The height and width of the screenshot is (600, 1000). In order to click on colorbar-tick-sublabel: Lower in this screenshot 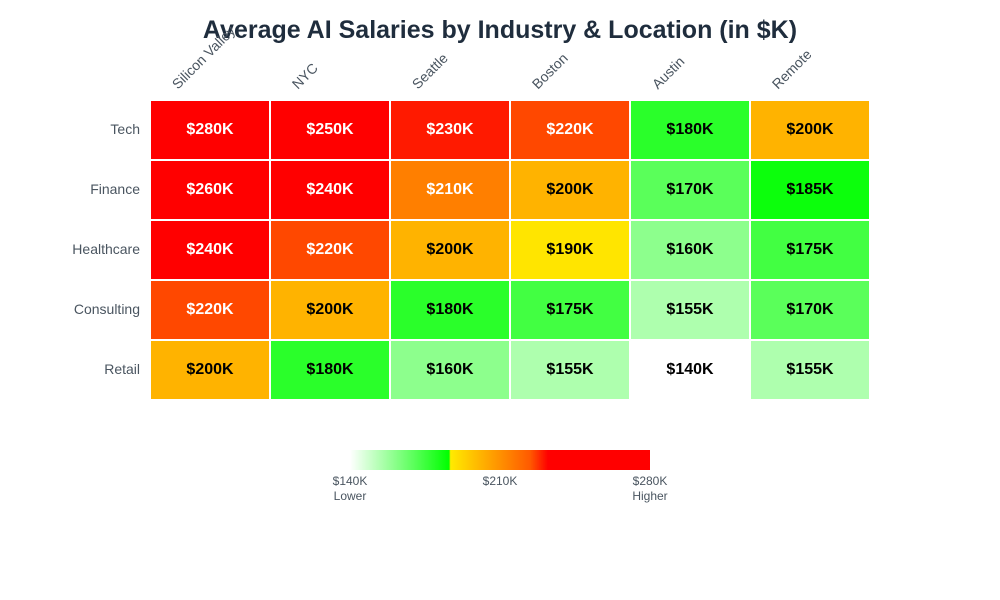, I will do `click(350, 496)`.